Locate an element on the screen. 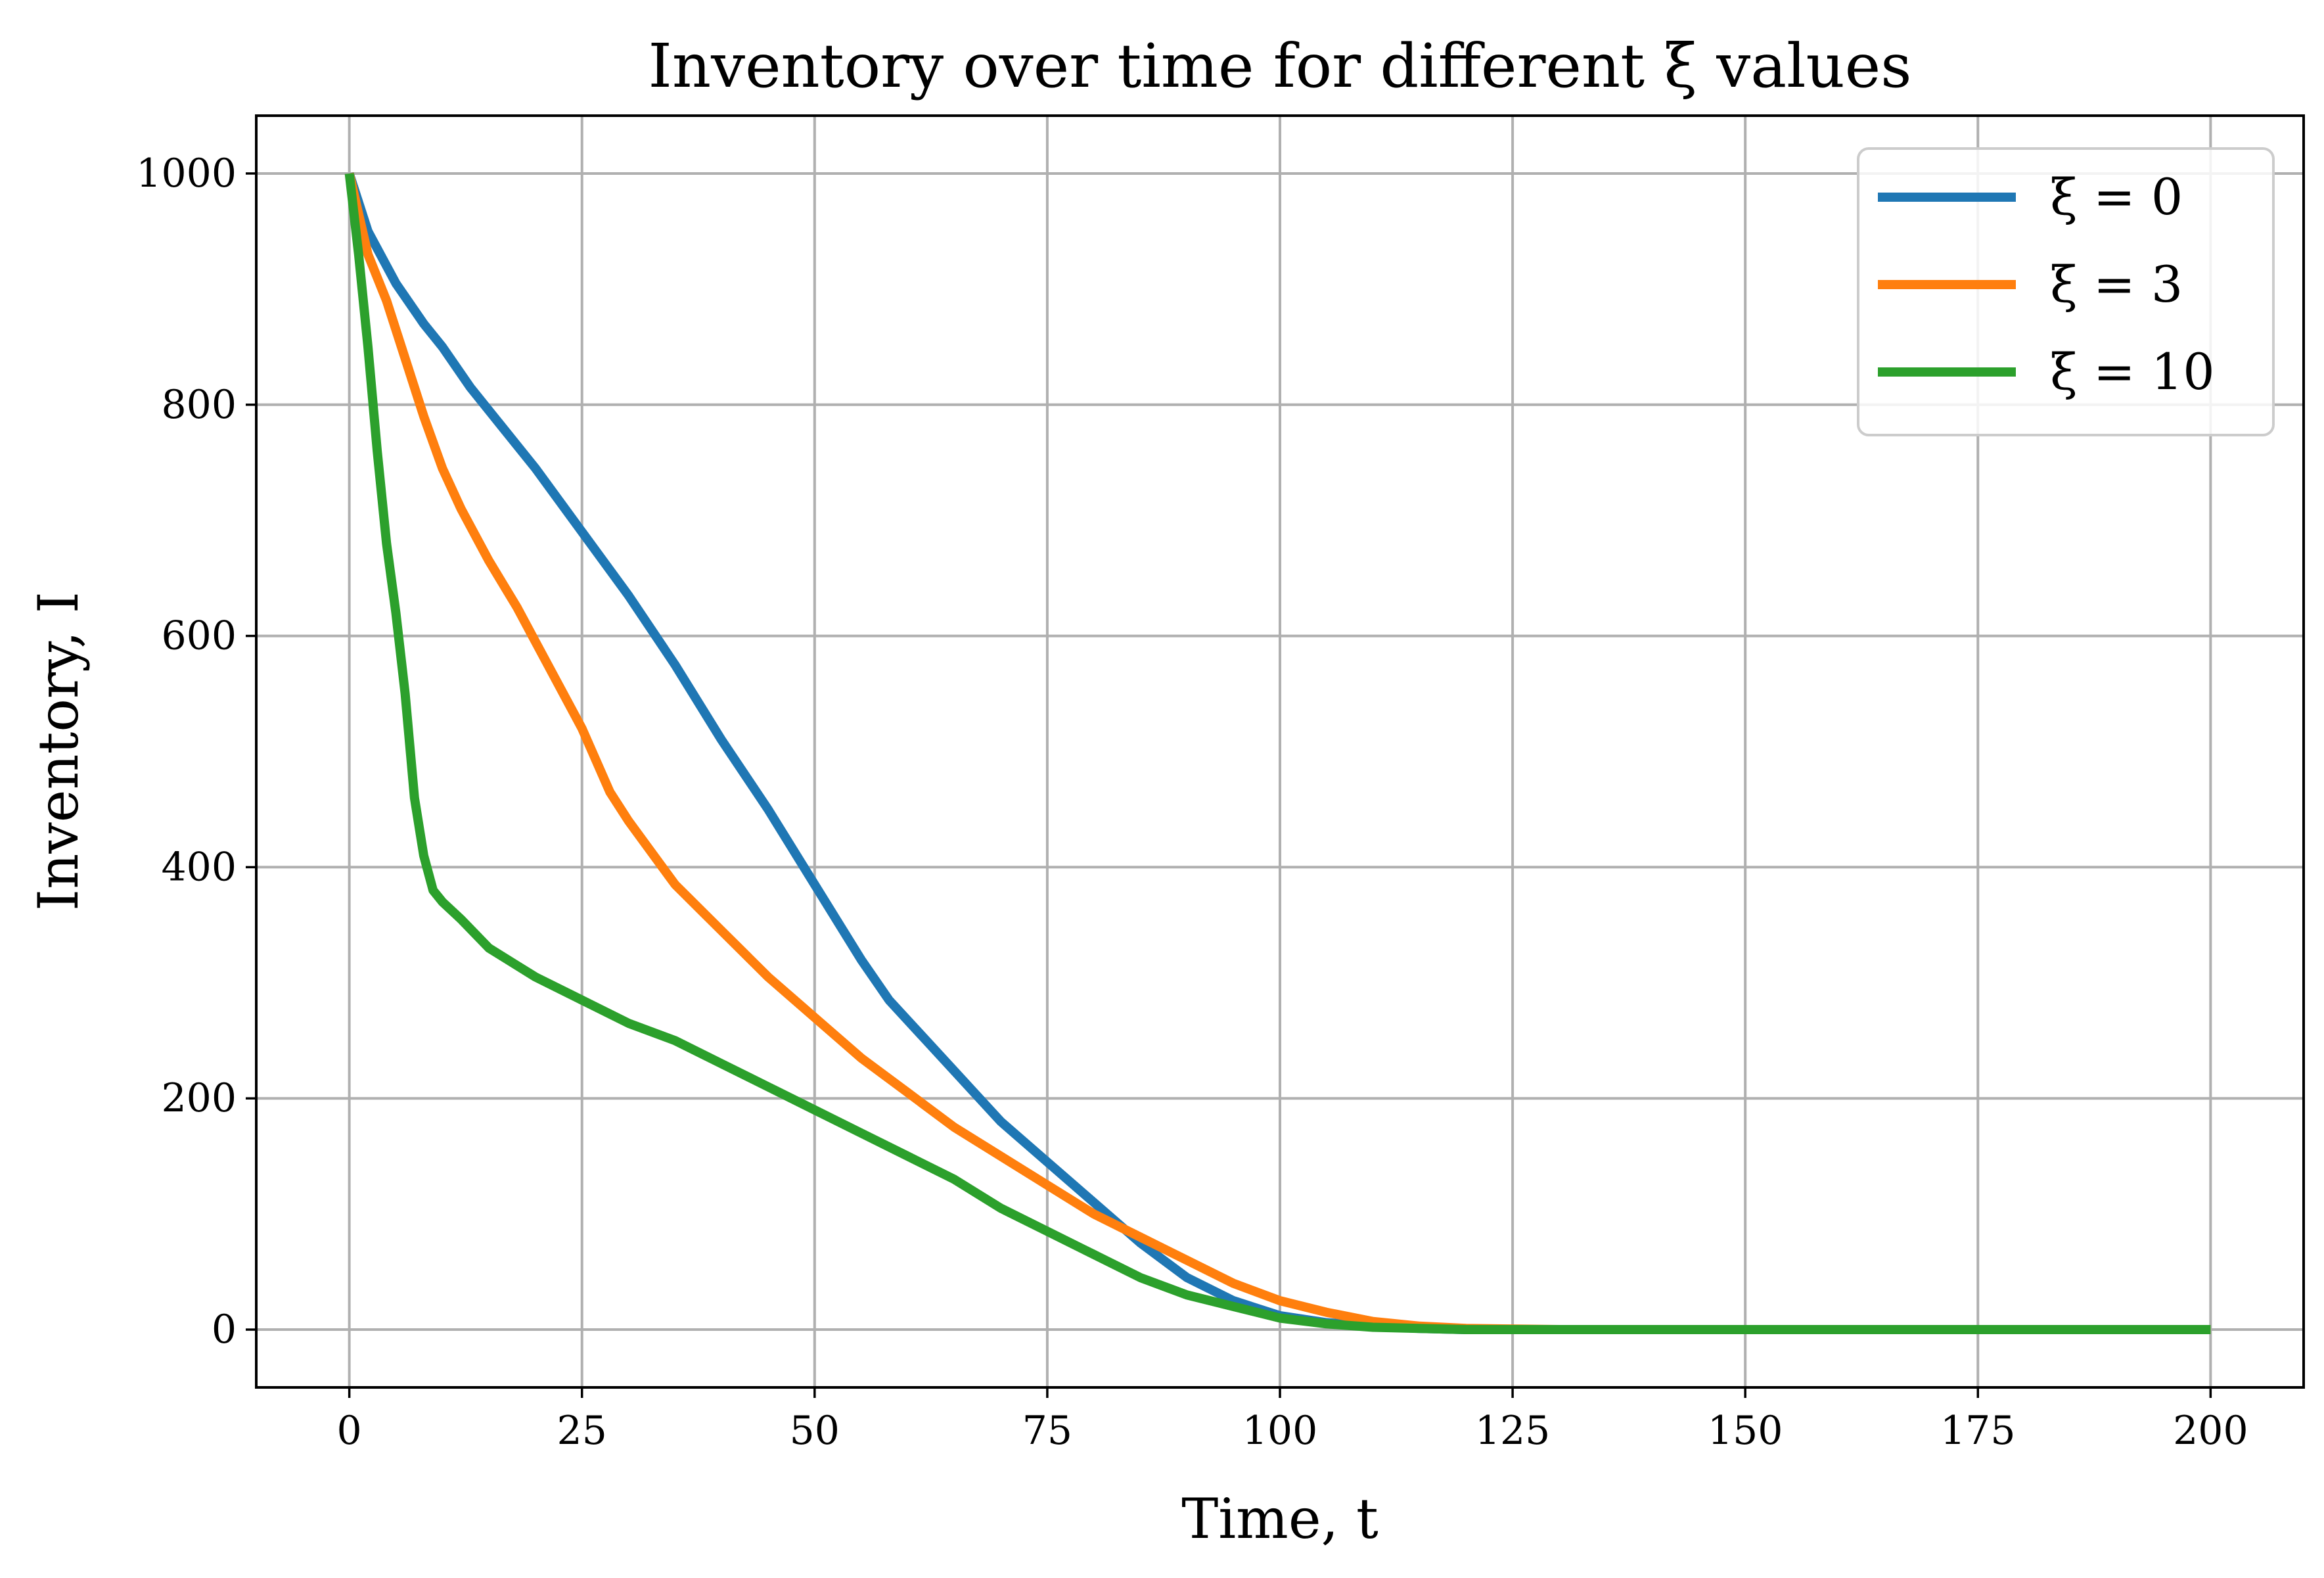 This screenshot has width=2324, height=1578. y-tick-label: 1000 is located at coordinates (187, 174).